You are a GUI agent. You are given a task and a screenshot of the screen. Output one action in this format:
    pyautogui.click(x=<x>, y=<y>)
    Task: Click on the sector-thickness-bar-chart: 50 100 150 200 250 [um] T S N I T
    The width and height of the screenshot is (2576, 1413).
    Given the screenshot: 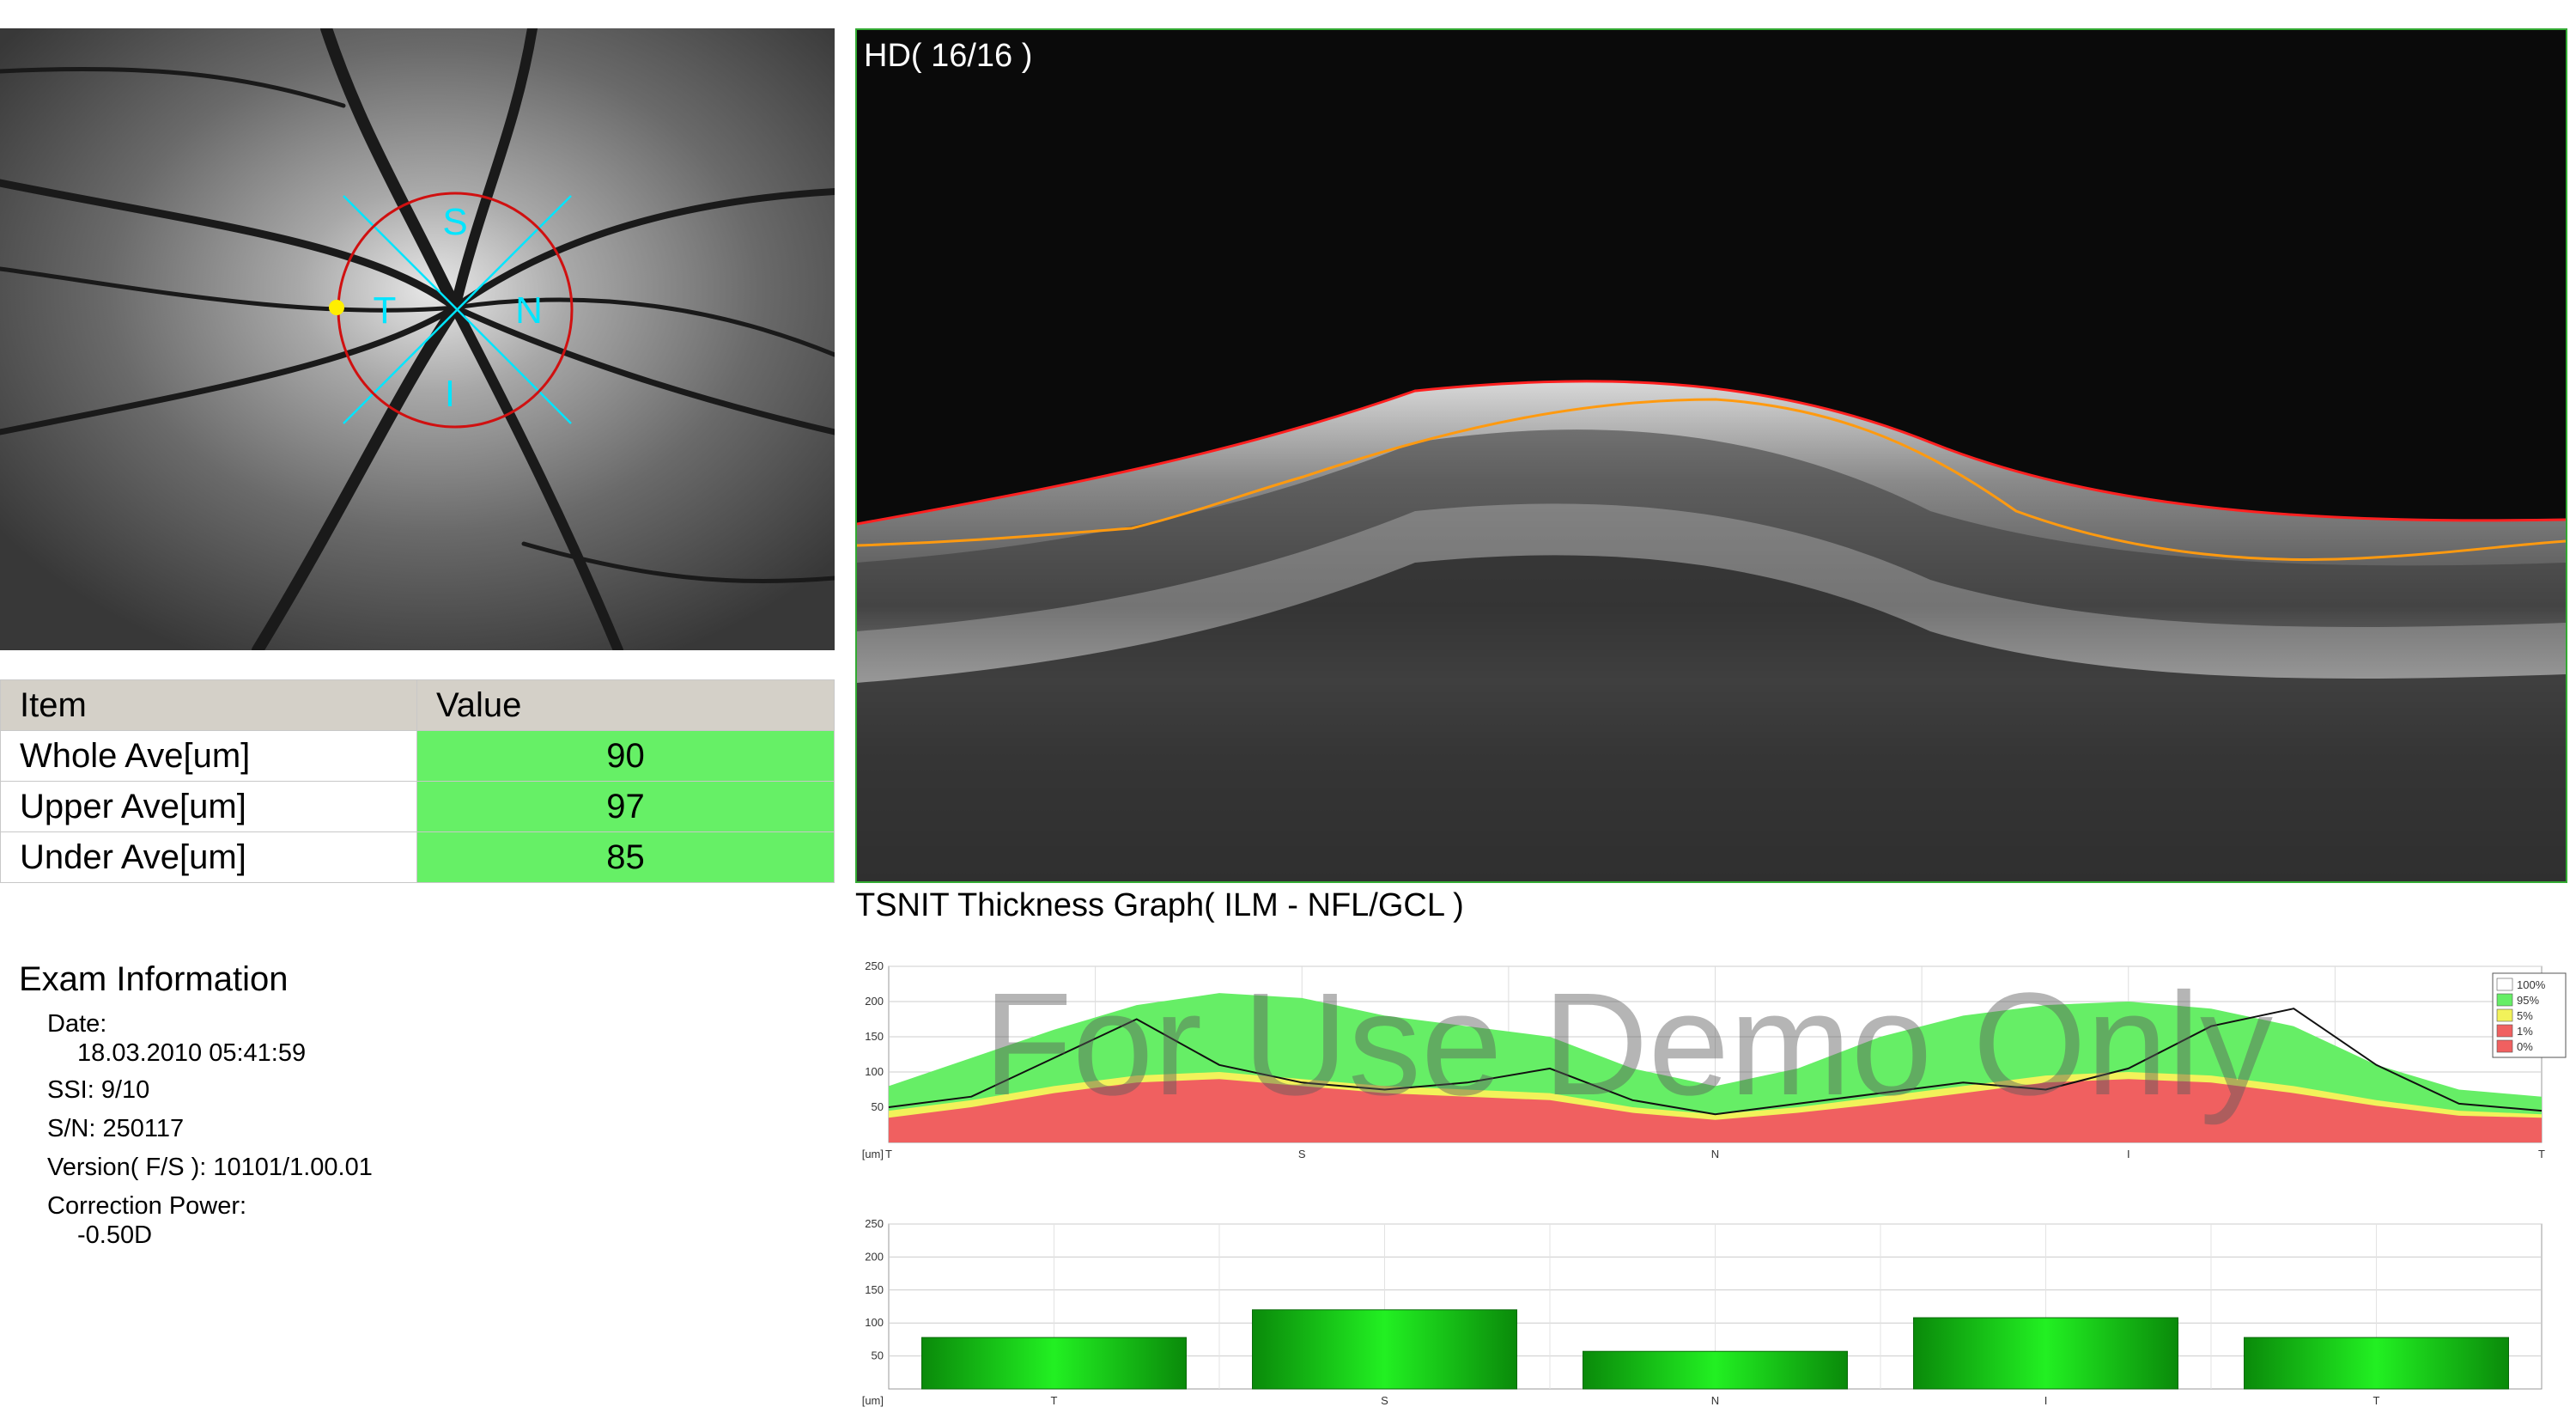 What is the action you would take?
    pyautogui.click(x=1703, y=1312)
    